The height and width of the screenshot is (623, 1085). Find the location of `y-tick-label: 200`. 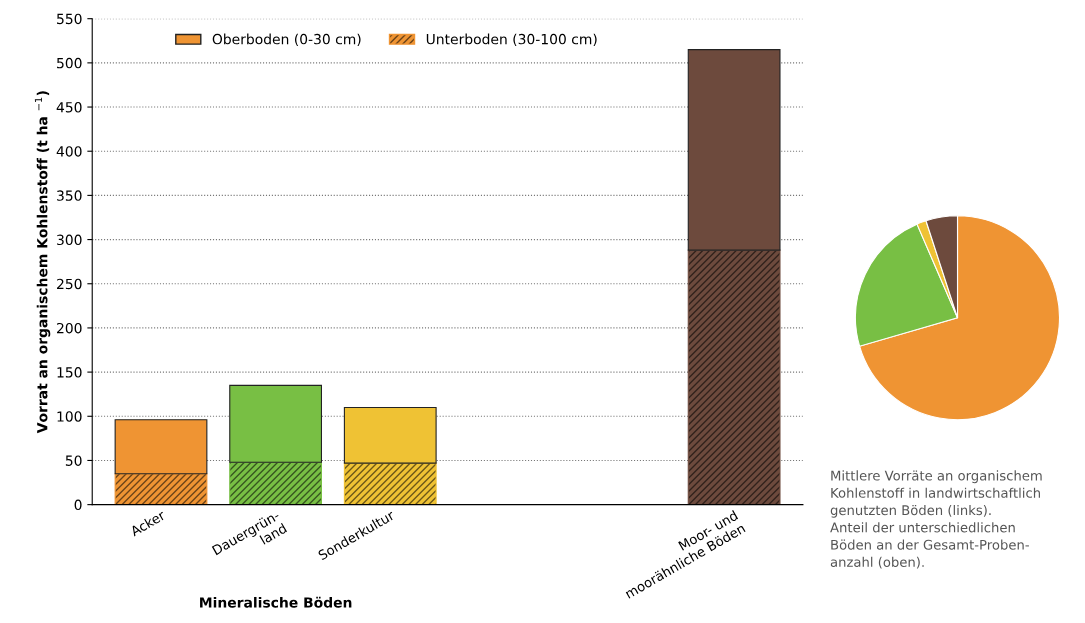

y-tick-label: 200 is located at coordinates (69, 328).